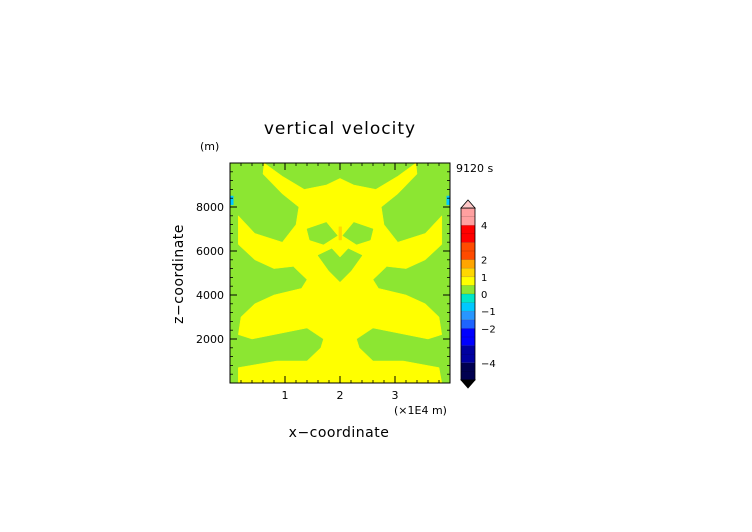  What do you see at coordinates (484, 278) in the screenshot?
I see `colorbar-tick-label: 1` at bounding box center [484, 278].